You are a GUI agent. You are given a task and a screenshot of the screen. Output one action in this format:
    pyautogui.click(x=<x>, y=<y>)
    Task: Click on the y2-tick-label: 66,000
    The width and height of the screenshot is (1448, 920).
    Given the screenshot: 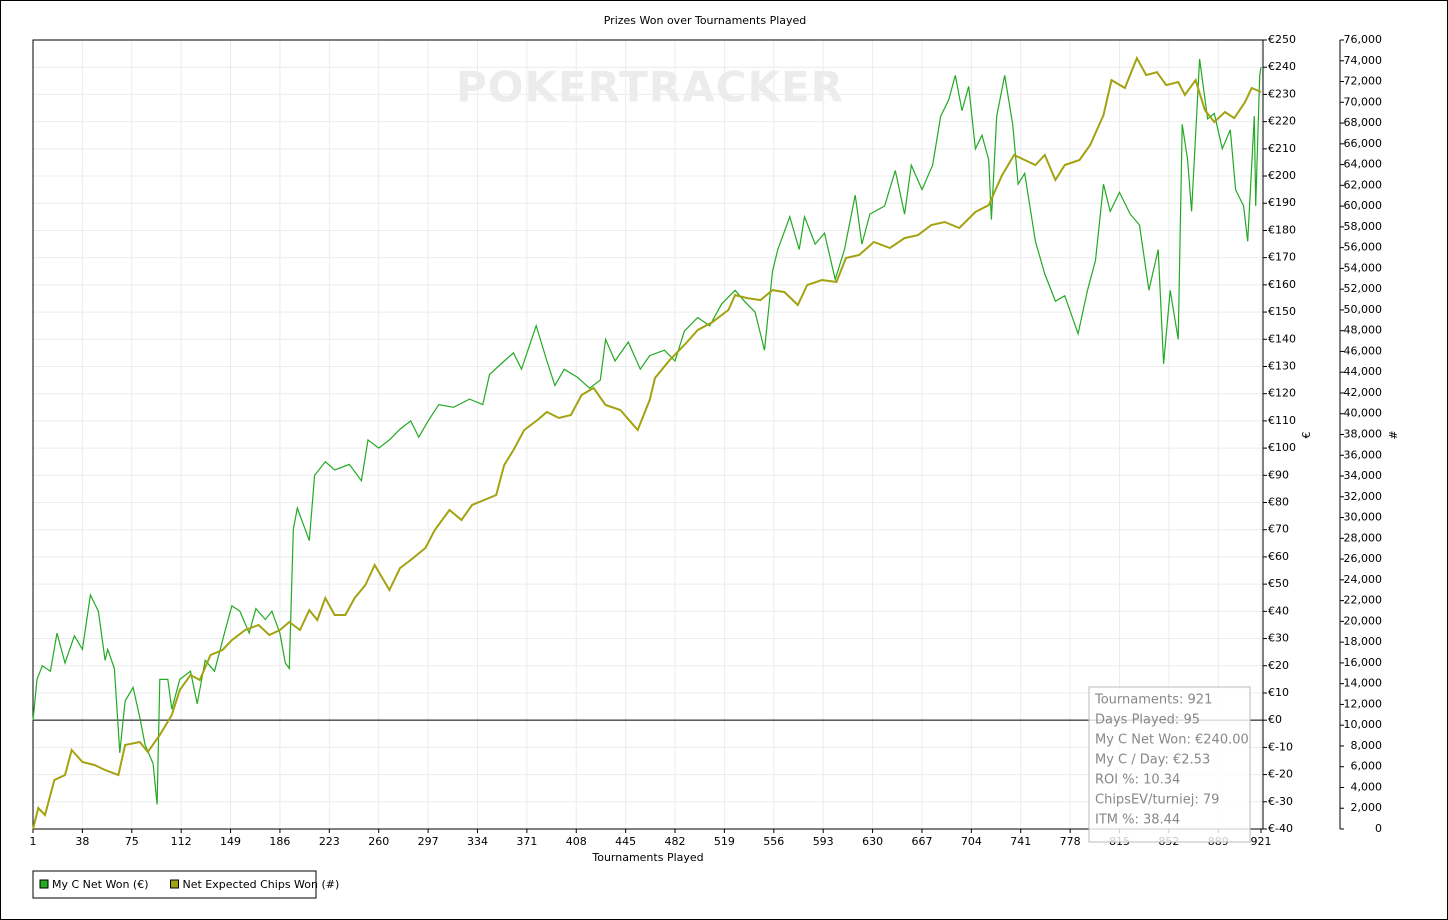 What is the action you would take?
    pyautogui.click(x=1363, y=143)
    